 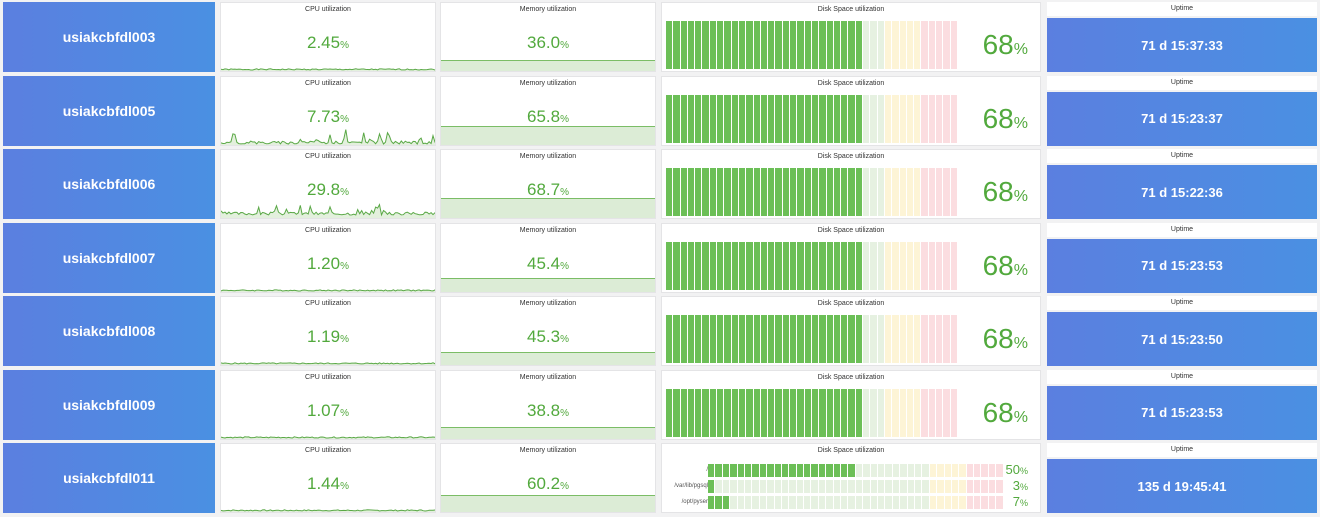 I want to click on cpu-panel: CPU utilization 29.8%, so click(x=328, y=184).